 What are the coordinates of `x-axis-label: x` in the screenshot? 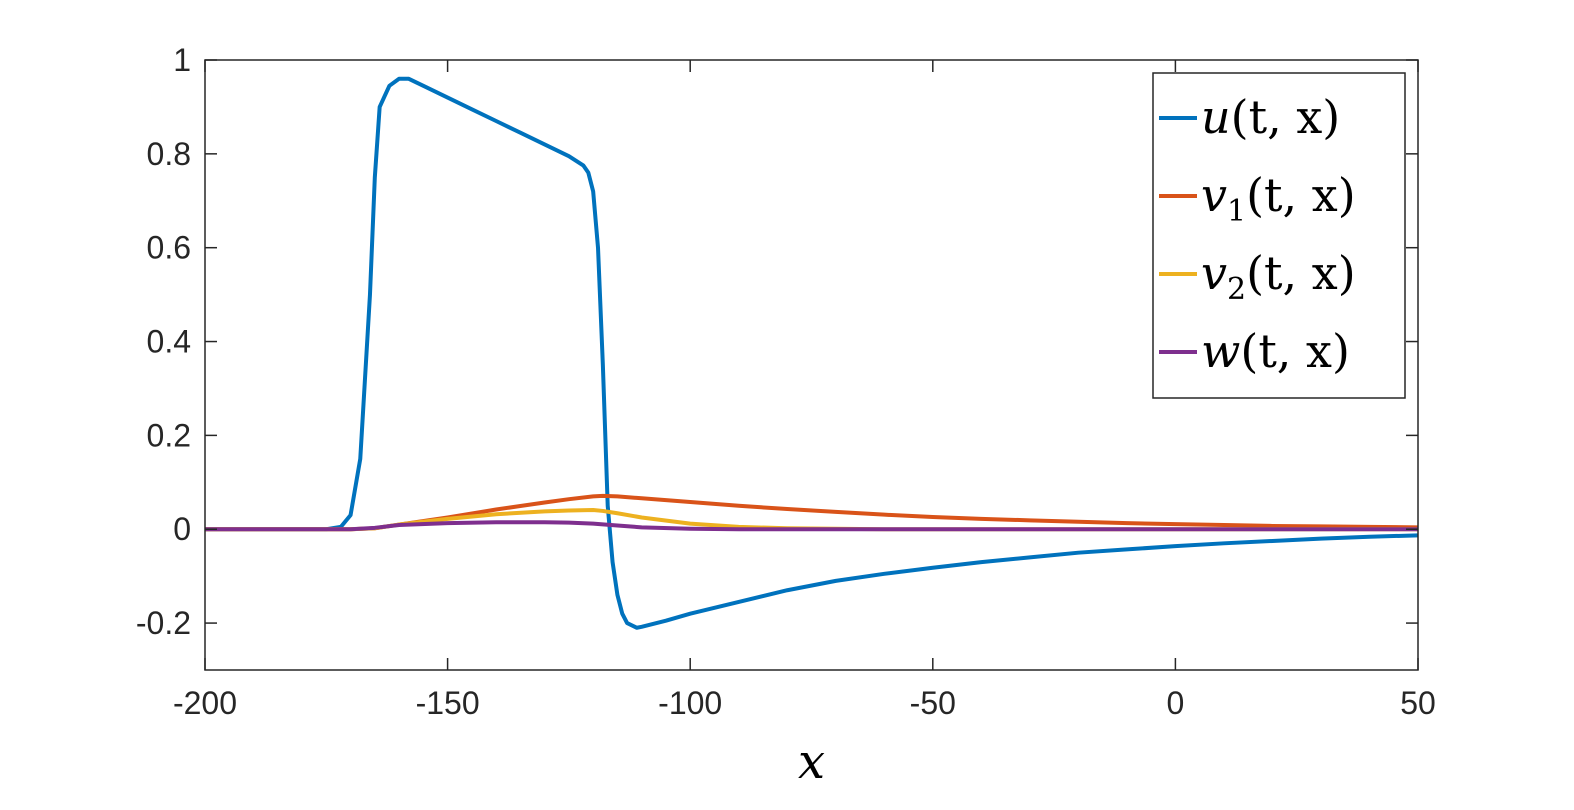 It's located at (811, 762).